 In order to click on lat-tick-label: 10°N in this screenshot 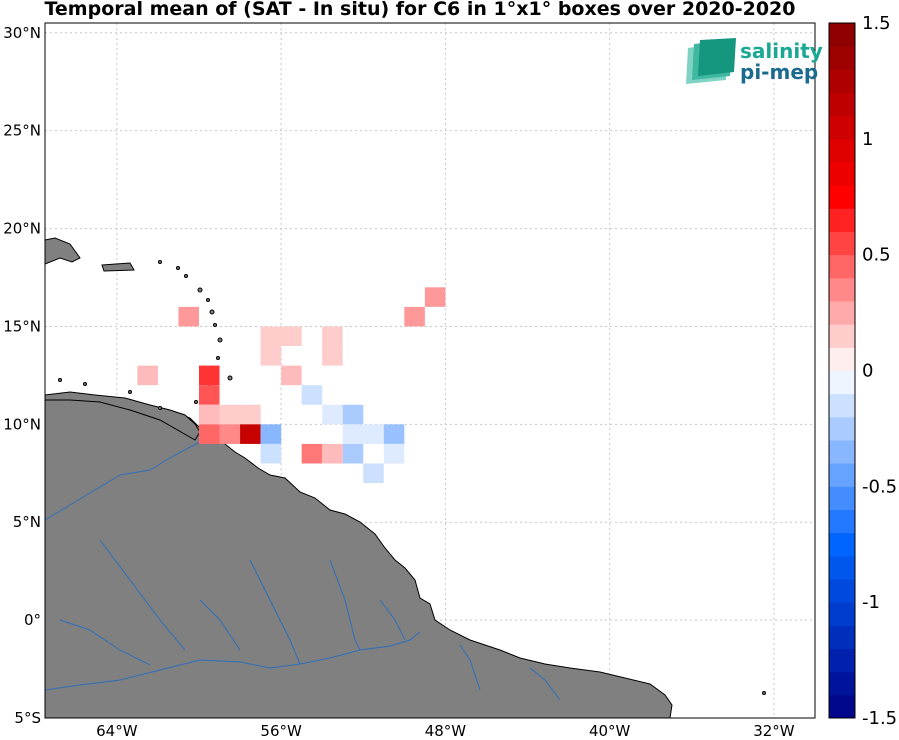, I will do `click(22, 424)`.